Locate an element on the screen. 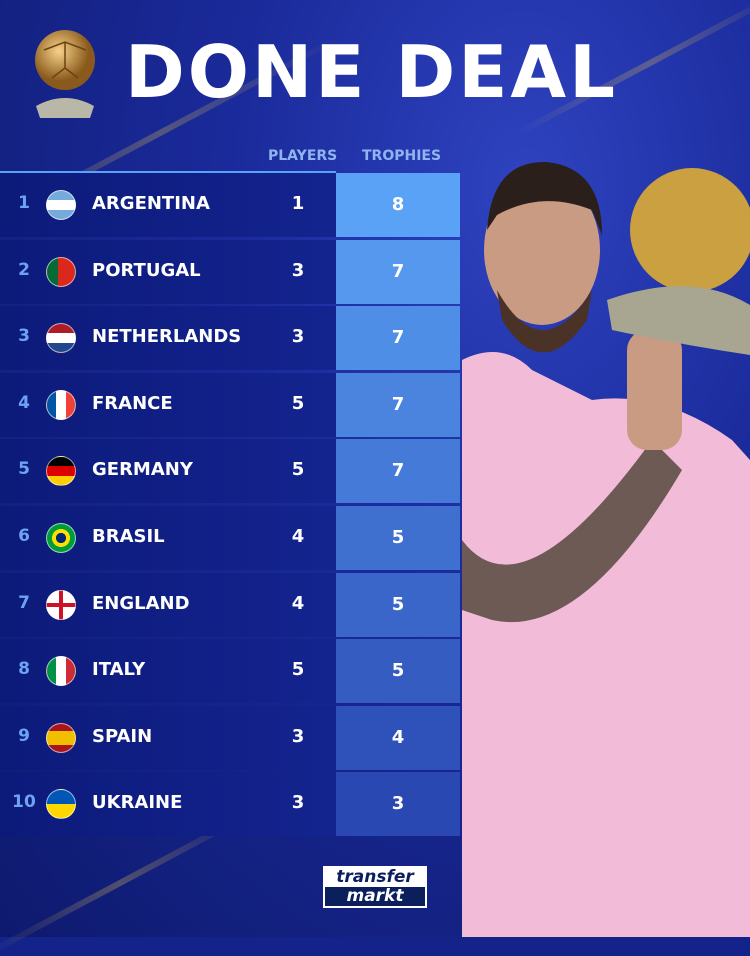  germany-flag-icon is located at coordinates (61, 471).